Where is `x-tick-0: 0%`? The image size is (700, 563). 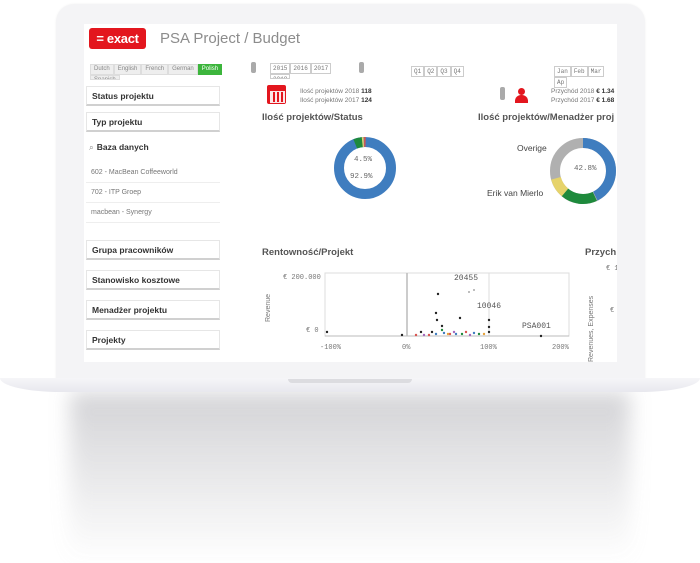
x-tick-0: 0% is located at coordinates (406, 348).